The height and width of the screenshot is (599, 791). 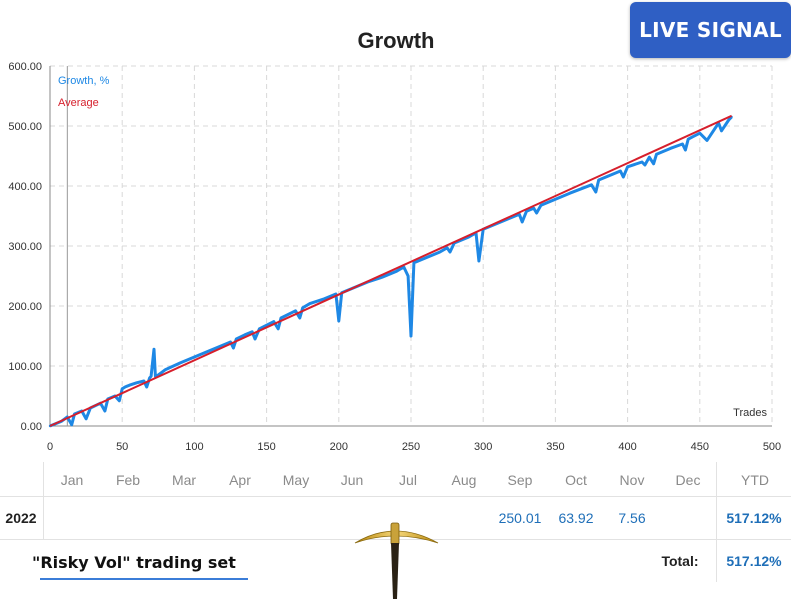 I want to click on month-header-jul: Jul, so click(x=408, y=480).